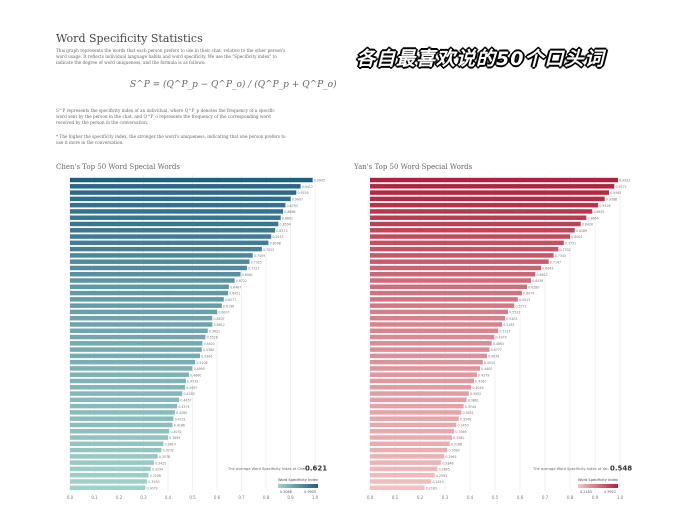 This screenshot has width=690, height=519. I want to click on chen-bar-value-label: 0.9412, so click(307, 187).